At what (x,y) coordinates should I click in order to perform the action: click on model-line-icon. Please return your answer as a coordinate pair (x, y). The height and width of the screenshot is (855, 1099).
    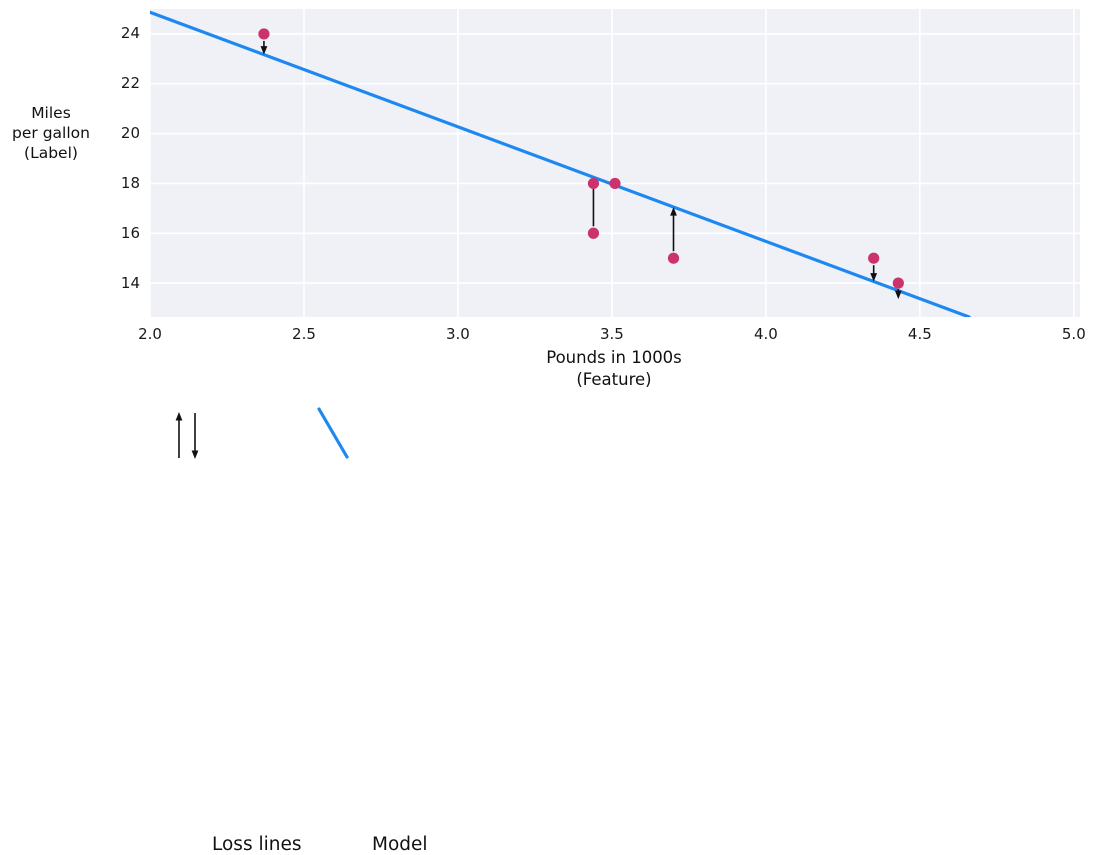
    Looking at the image, I should click on (333, 433).